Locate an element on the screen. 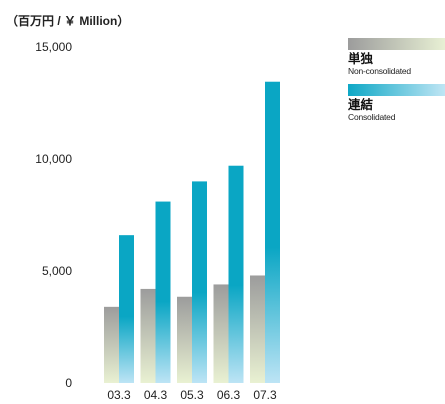 The height and width of the screenshot is (404, 445). legend-label-nonconsolidated: 単独 is located at coordinates (361, 59).